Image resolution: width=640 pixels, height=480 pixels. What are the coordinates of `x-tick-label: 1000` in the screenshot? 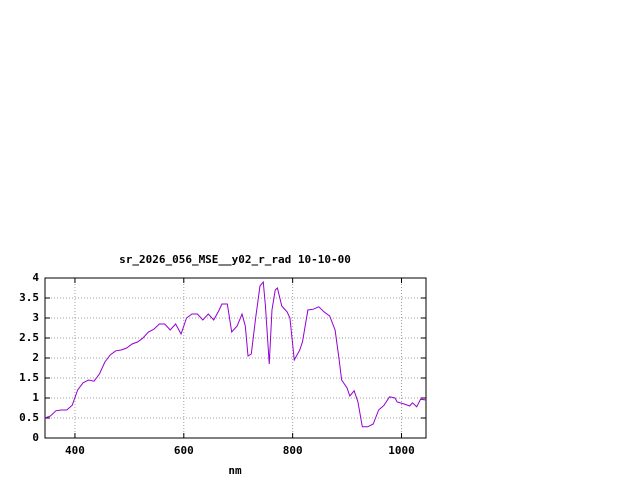 It's located at (401, 450).